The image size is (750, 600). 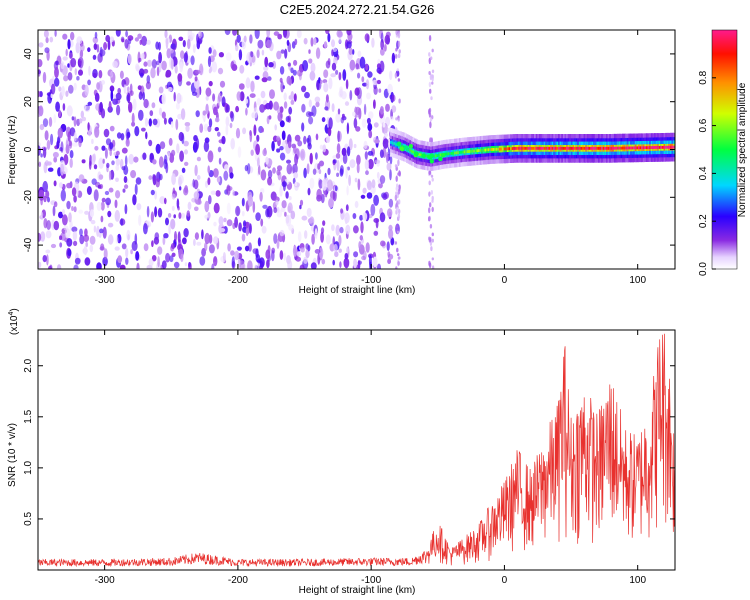 I want to click on y-tick-label: 40, so click(x=28, y=54).